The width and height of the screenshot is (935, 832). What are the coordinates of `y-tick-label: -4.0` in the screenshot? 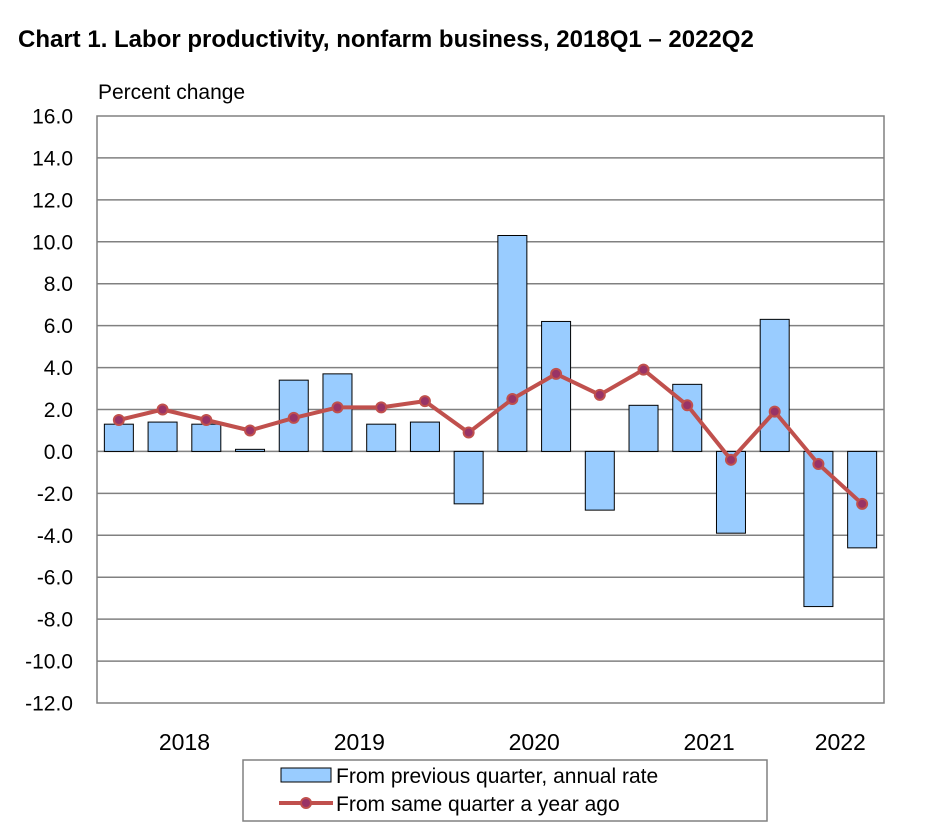 It's located at (55, 536).